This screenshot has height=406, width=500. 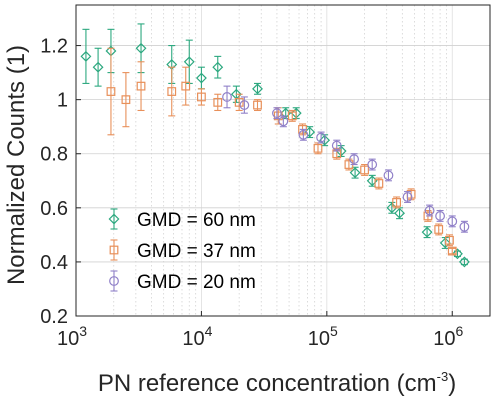 I want to click on legend-label: GMD = 20 nm, so click(x=196, y=282).